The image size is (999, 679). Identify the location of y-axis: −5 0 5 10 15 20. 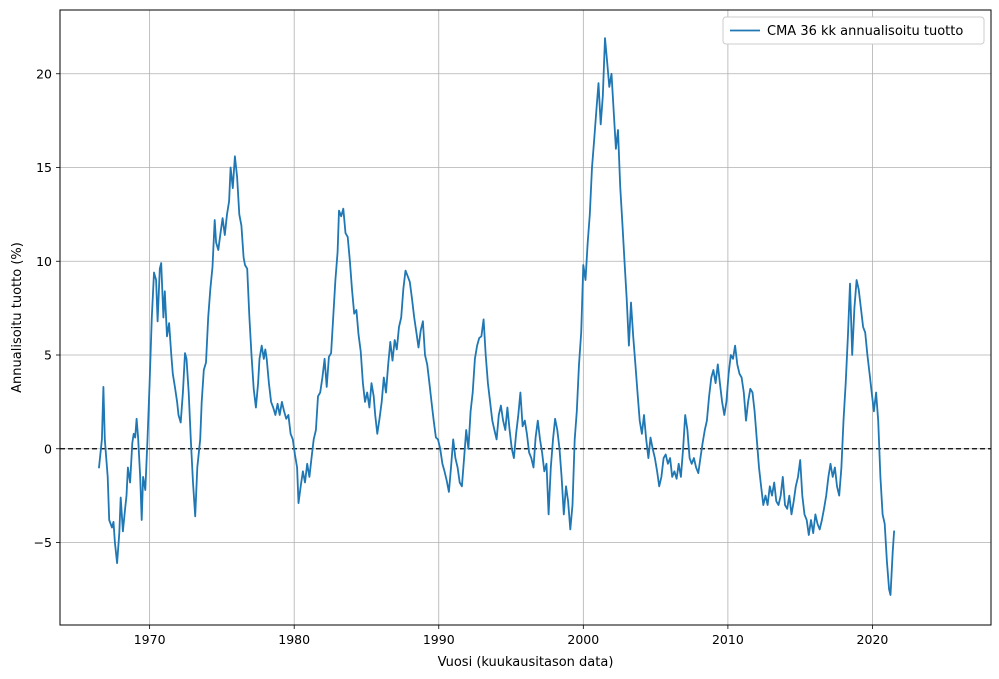
(47, 308).